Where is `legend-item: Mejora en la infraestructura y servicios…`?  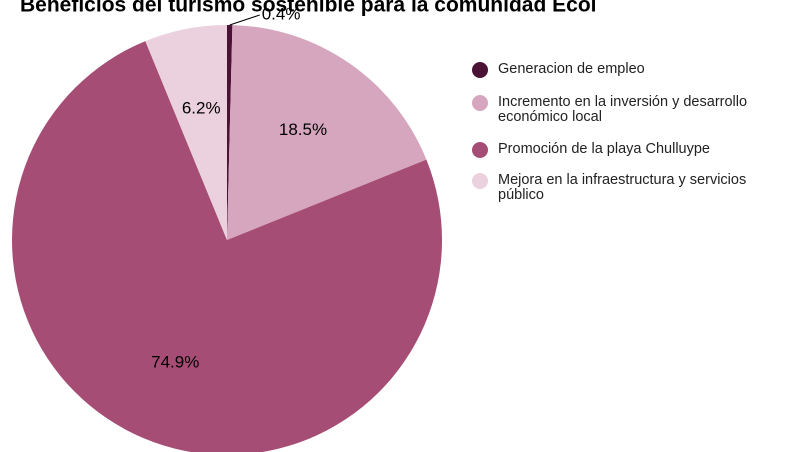
legend-item: Mejora en la infraestructura y servicios… is located at coordinates (632, 188).